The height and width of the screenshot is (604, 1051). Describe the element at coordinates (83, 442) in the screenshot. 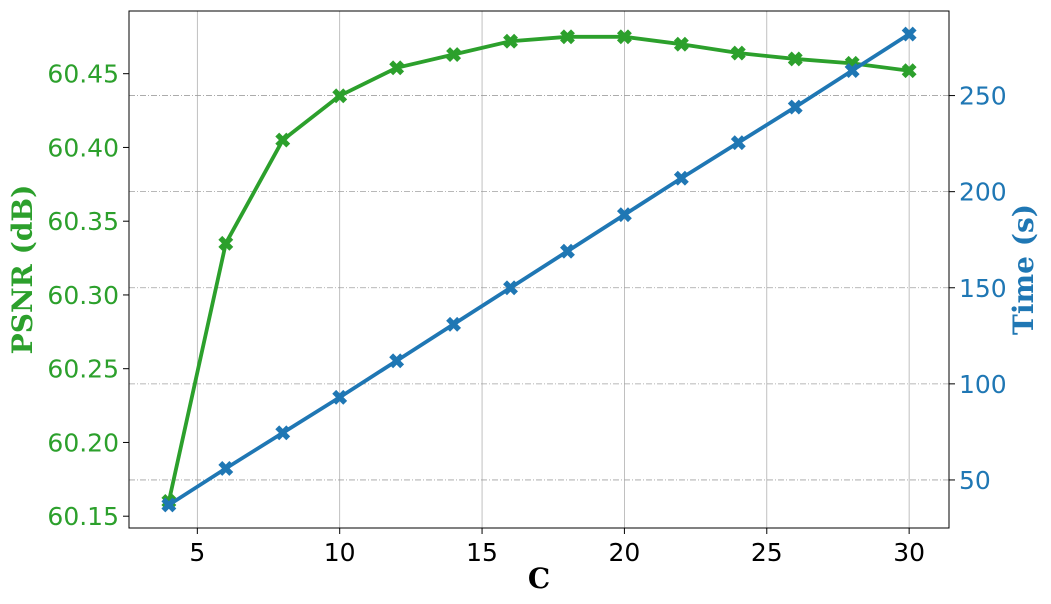

I see `left-y-tick-label-1: 60.20` at that location.